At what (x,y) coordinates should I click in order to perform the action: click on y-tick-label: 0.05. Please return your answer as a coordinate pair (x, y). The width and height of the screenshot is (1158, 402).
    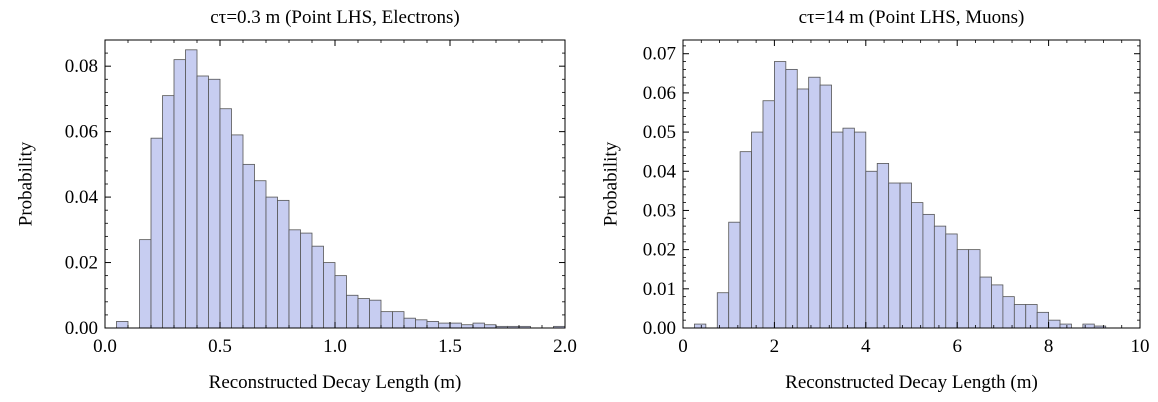
    Looking at the image, I should click on (659, 132).